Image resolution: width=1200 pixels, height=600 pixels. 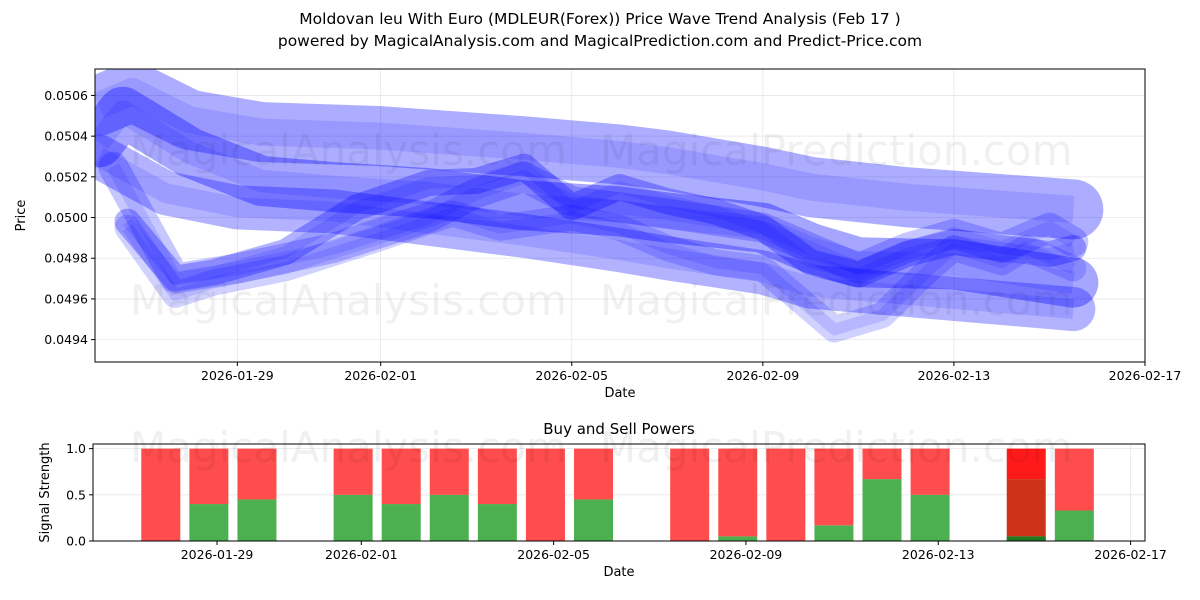 What do you see at coordinates (66, 95) in the screenshot?
I see `y-tick-label: 0.0506` at bounding box center [66, 95].